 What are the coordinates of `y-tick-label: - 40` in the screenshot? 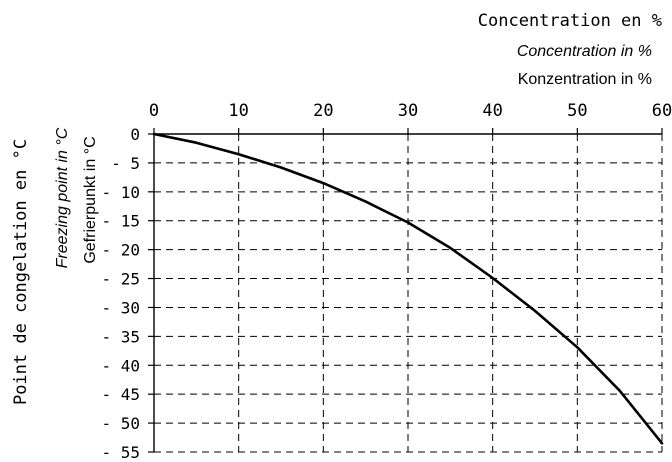 It's located at (120, 365).